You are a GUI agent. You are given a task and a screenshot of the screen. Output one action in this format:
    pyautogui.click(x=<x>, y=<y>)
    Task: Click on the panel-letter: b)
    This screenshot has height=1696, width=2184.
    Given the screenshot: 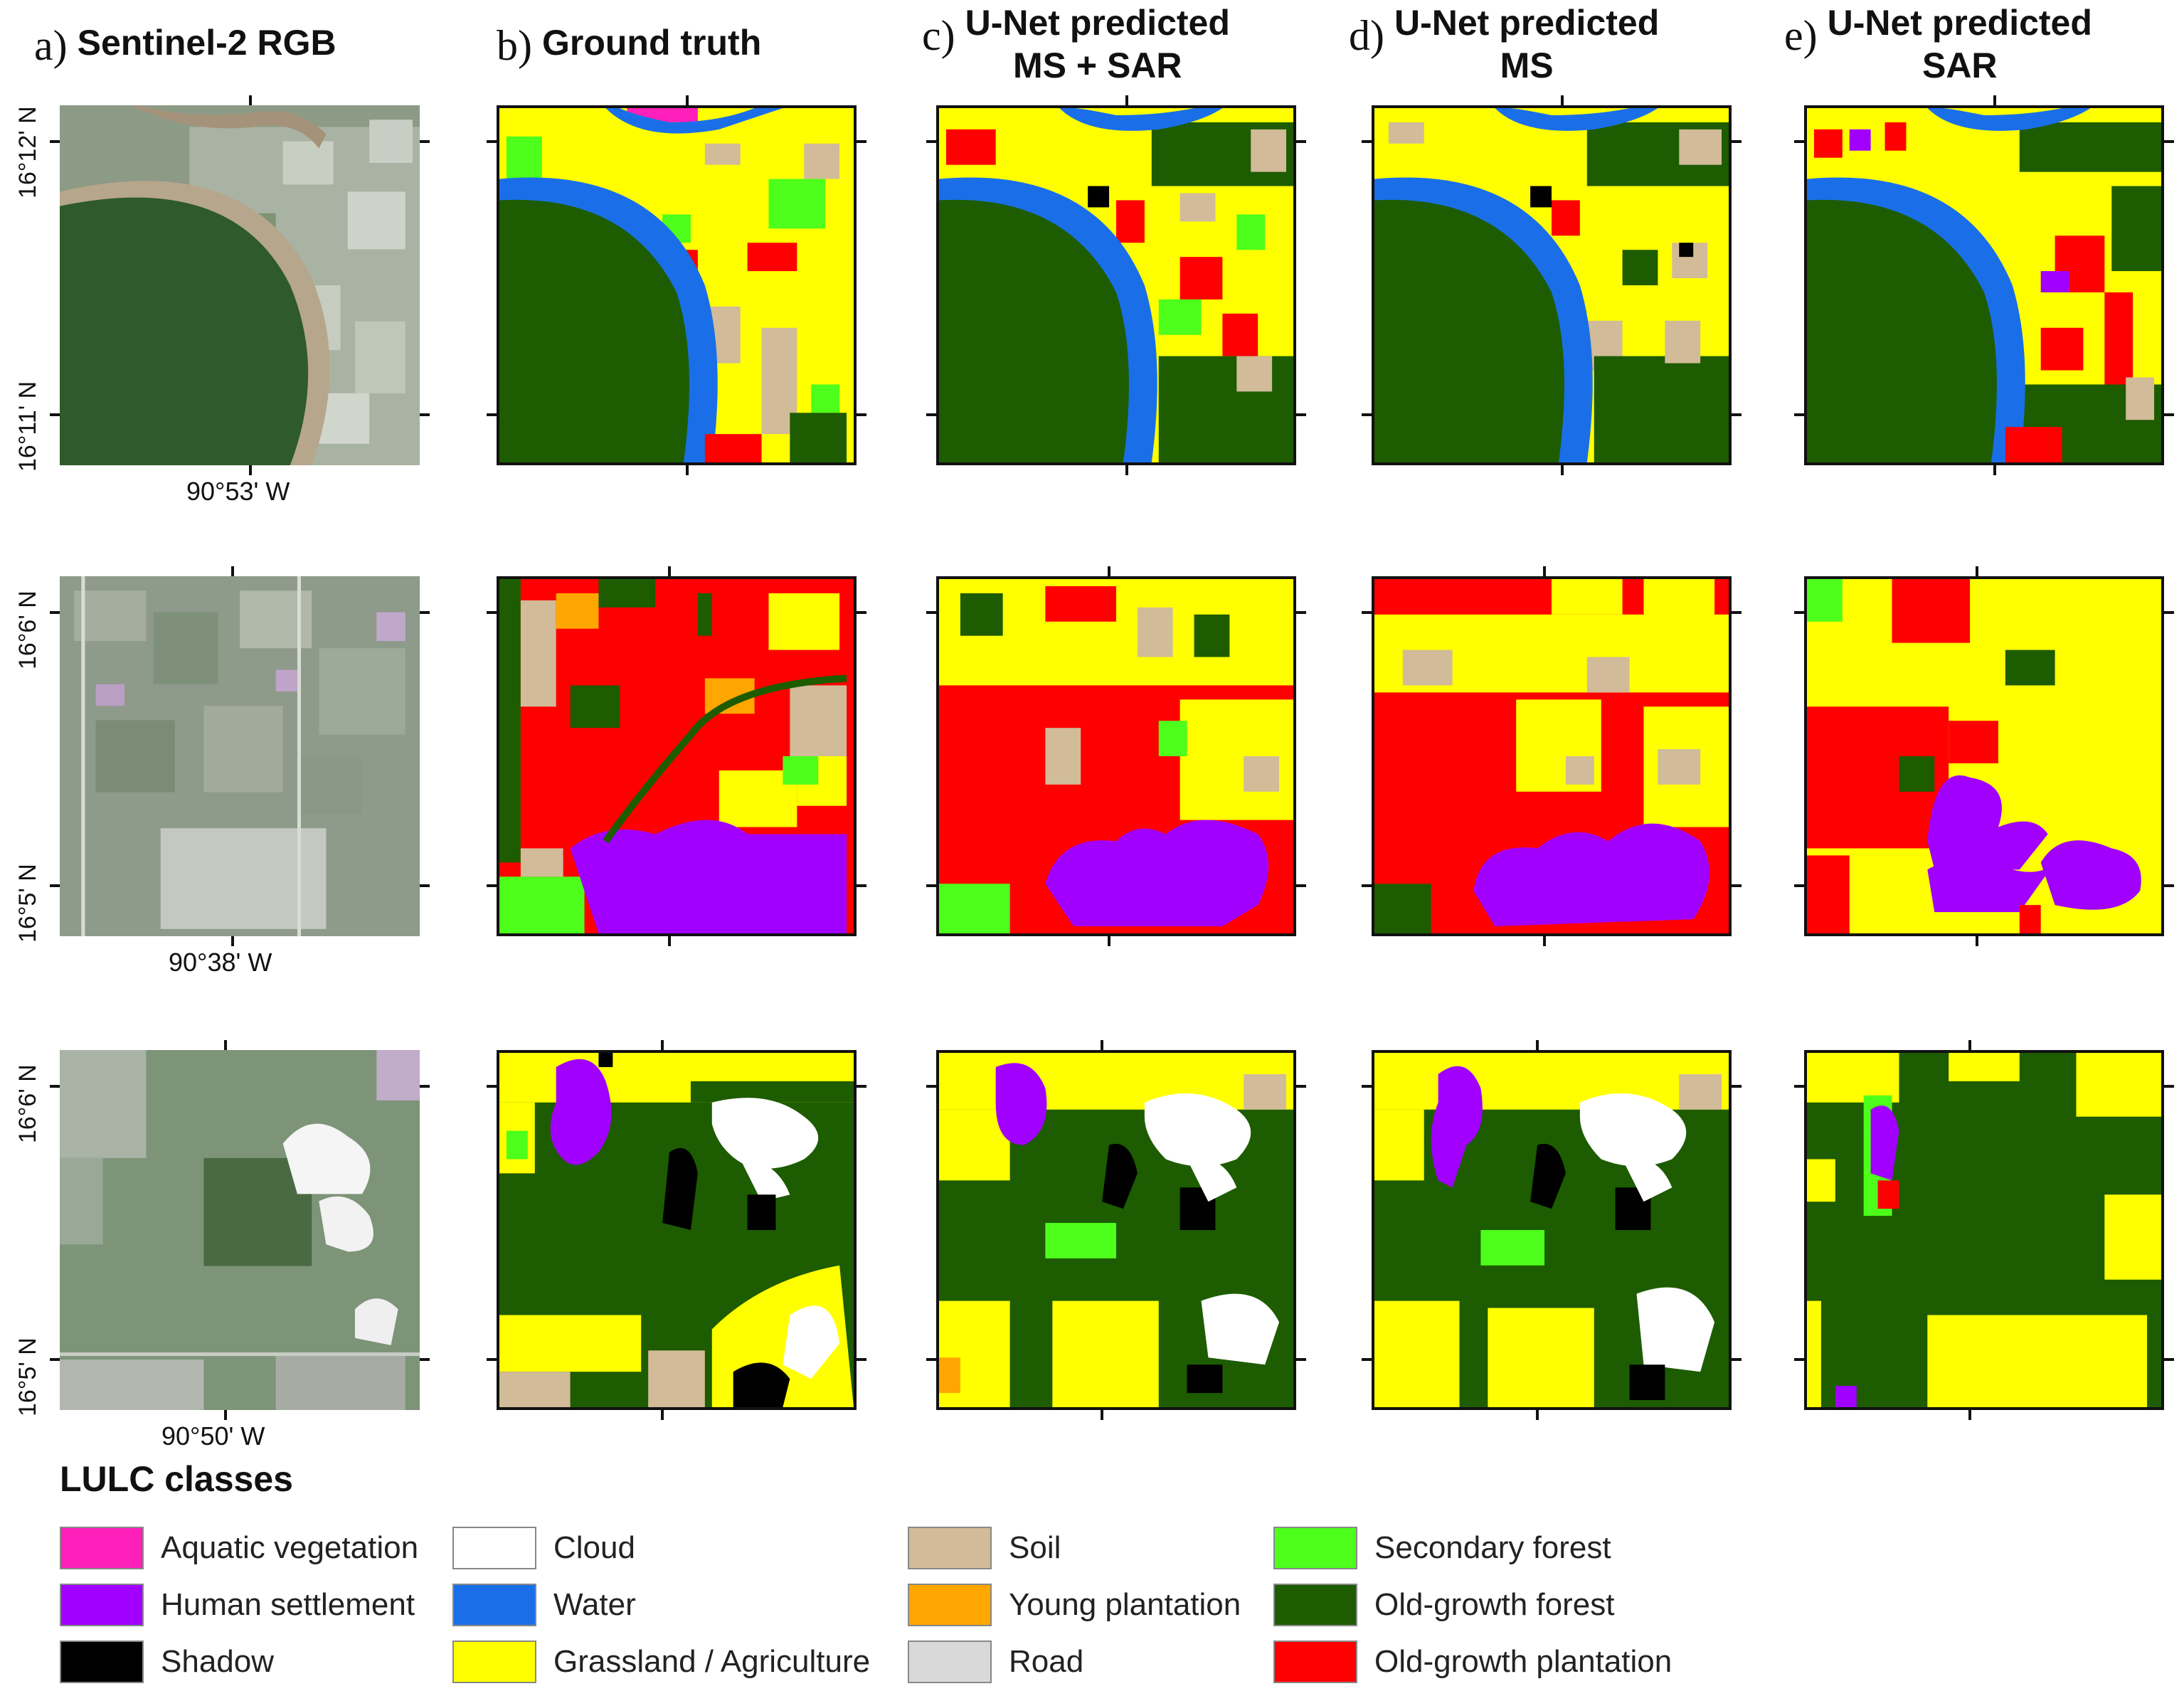 What is the action you would take?
    pyautogui.click(x=514, y=45)
    